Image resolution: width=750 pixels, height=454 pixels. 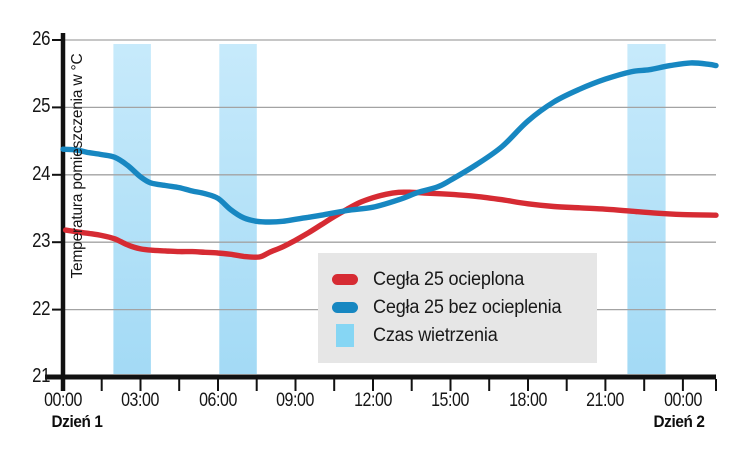 I want to click on legend-swatch-red-line-icon, so click(x=345, y=280).